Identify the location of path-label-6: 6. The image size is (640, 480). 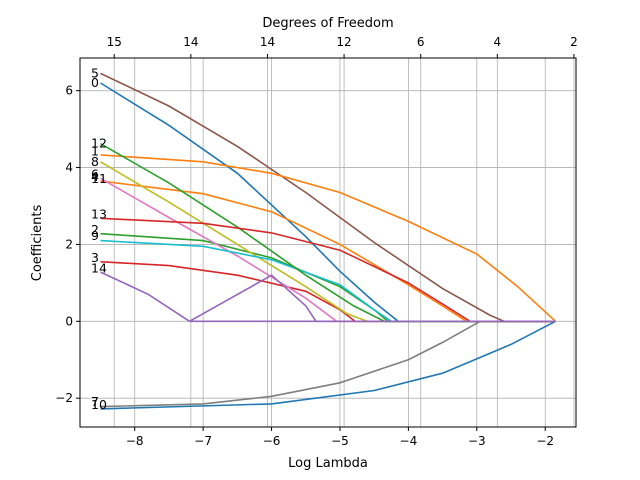
(95, 173).